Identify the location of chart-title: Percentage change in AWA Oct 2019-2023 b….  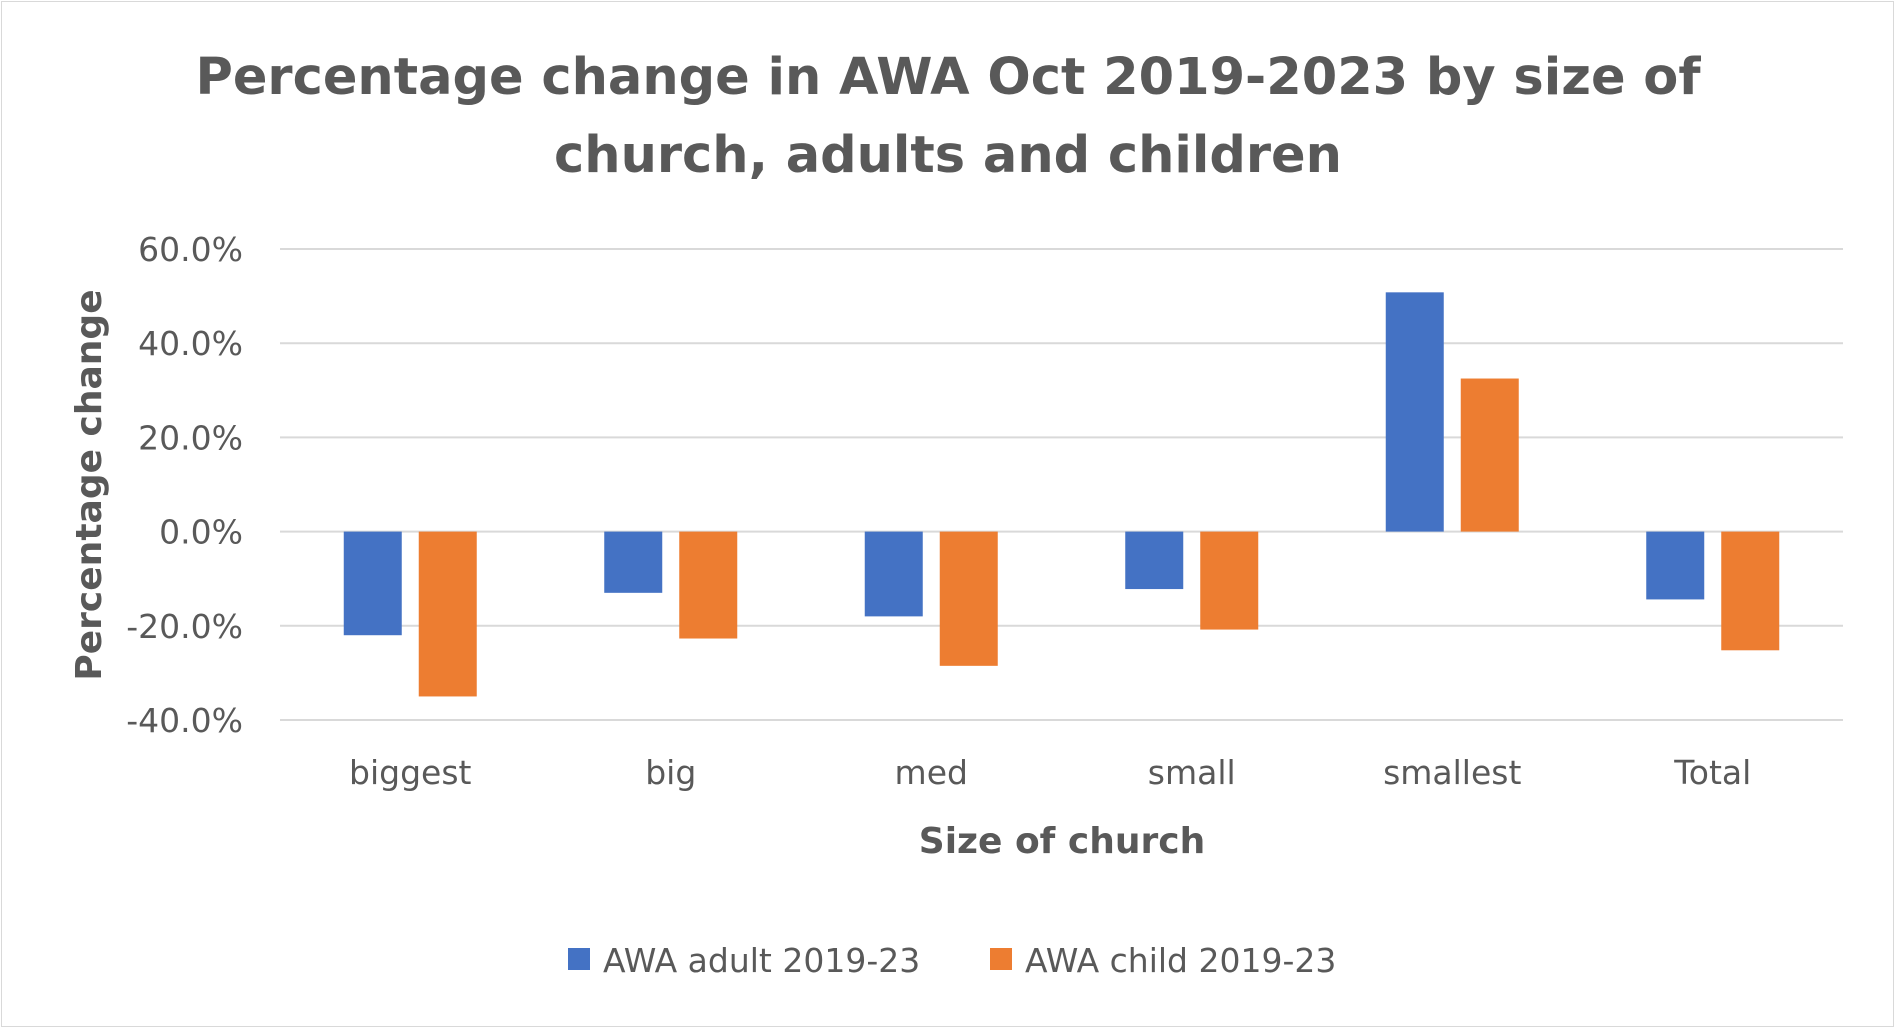
(948, 116).